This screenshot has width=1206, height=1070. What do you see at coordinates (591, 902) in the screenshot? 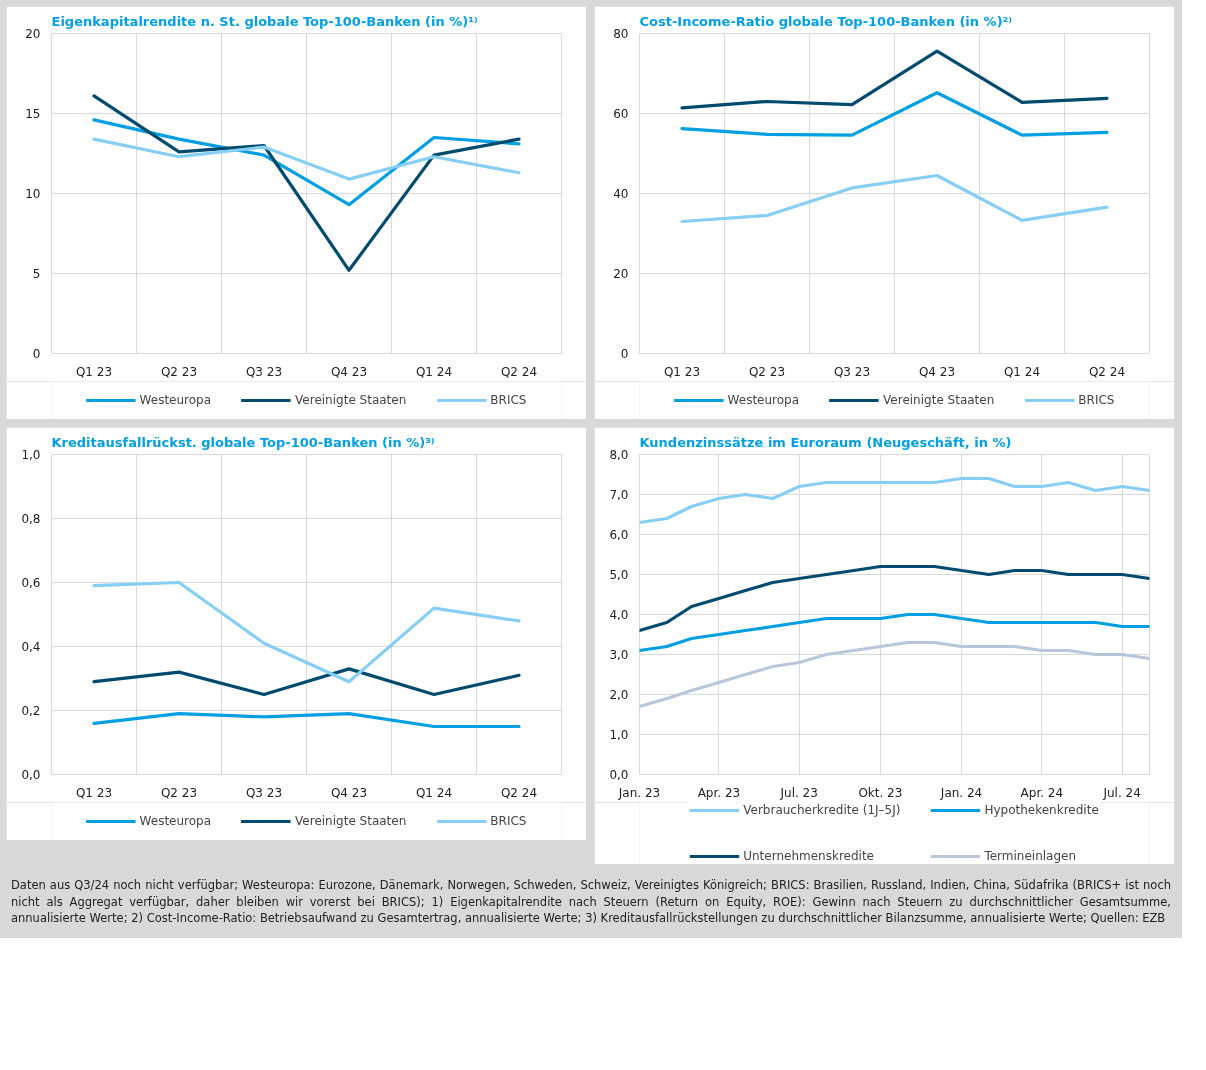
I see `text: Daten aus Q3/24 noch nicht verfügbar; Westeuropa: Eurozone, Dänemark, Norwegen, Schweden, Schweiz, Vereinigtes Königreich; BRICS: Brasilien, Russland, Indien, China, Südafrika (BRICS+ ist noch nicht als Aggregat verfügbar, daher bleiben wir vorerst bei BRICS); 1) Eigenkapitalrendite nach Steuern (Return on Equity, ROE): Gewinn nach Steuern zu durchschnittlicher Gesamtsumme, annualisierte Werte; 2) Cost-Income-Ratio: Betriebsaufwand zu Gesamtertrag, annualisierte Werte; 3) Kreditausfallrückstellungen zu durchschnittlicher Bilanzsumme, annualisierte Werte; Quellen: EZB` at bounding box center [591, 902].